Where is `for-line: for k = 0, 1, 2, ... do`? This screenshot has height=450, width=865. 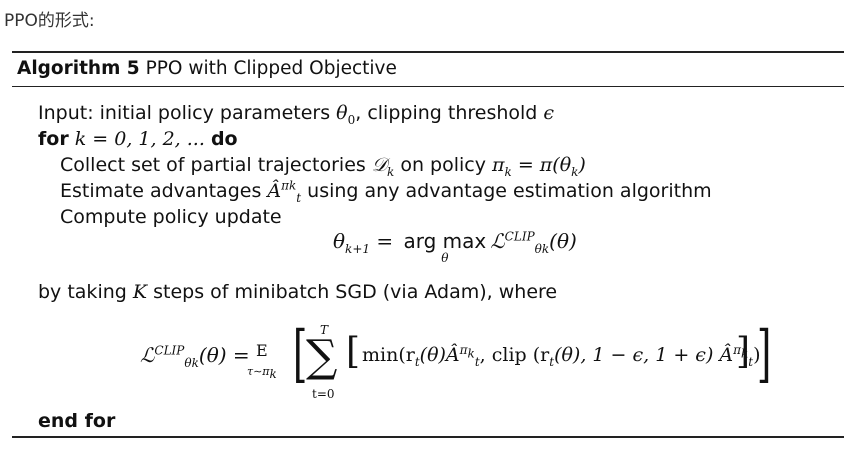 for-line: for k = 0, 1, 2, ... do is located at coordinates (138, 139).